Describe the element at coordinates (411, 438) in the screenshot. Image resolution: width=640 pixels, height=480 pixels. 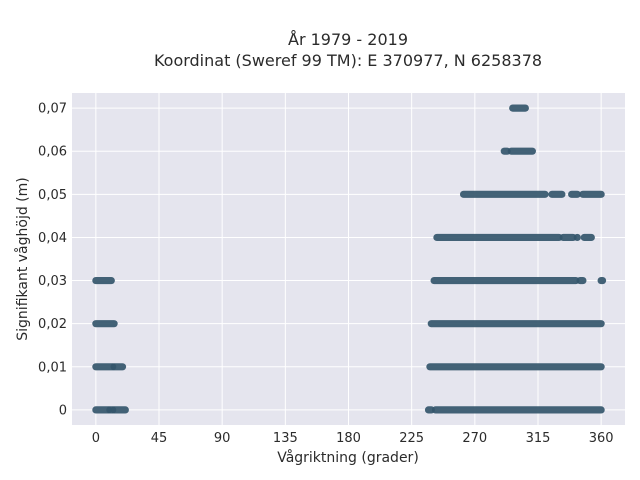
I see `x-tick-label: 225` at that location.